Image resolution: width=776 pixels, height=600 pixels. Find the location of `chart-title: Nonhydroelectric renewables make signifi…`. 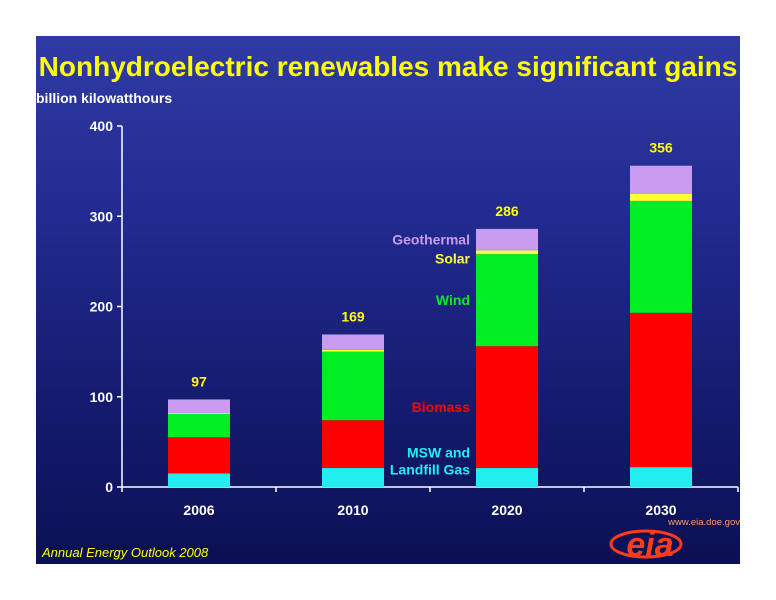

chart-title: Nonhydroelectric renewables make signifi… is located at coordinates (388, 66).